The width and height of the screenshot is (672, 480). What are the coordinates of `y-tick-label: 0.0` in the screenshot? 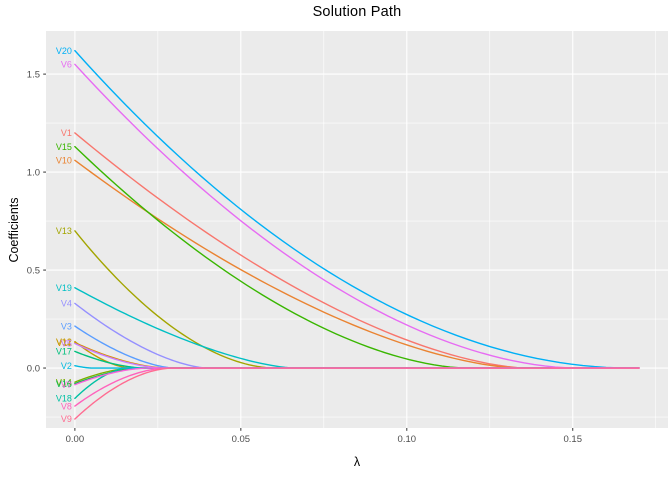 It's located at (33, 368).